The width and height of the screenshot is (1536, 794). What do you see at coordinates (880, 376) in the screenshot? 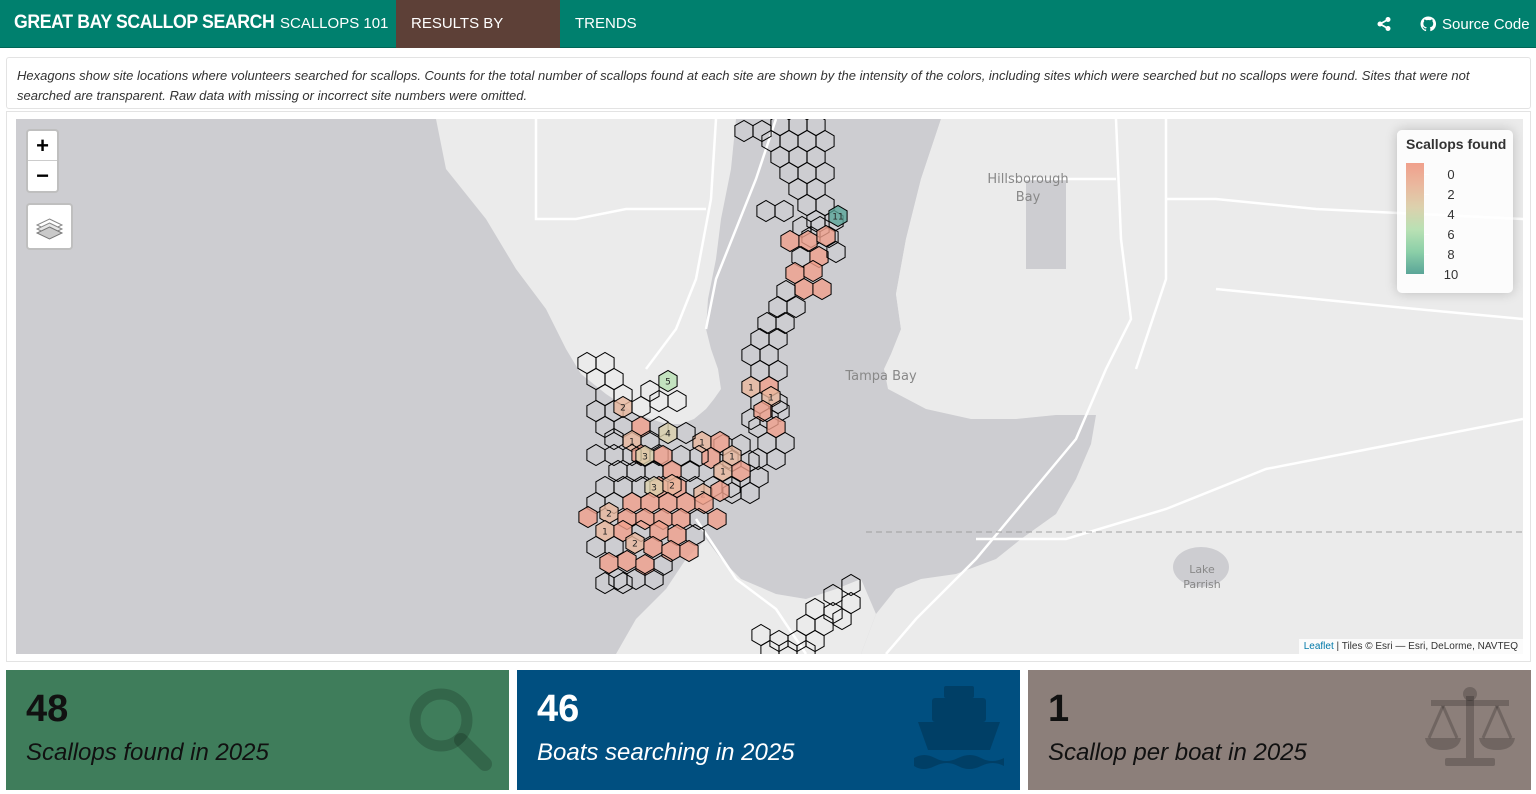
I see `map-label-tampa-bay: Tampa Bay` at bounding box center [880, 376].